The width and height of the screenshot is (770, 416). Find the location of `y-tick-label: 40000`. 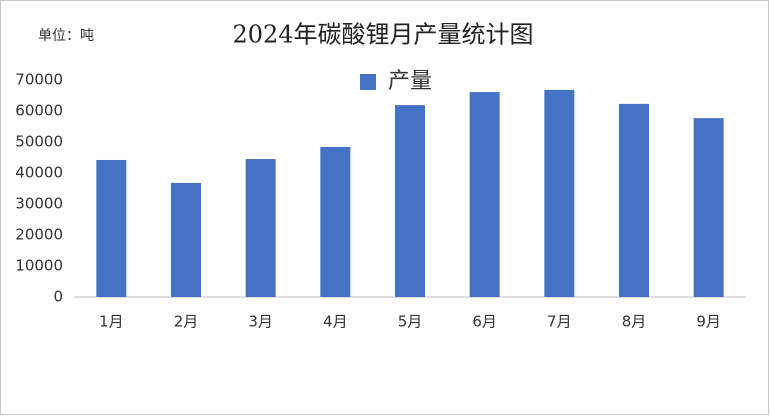

y-tick-label: 40000 is located at coordinates (39, 173).